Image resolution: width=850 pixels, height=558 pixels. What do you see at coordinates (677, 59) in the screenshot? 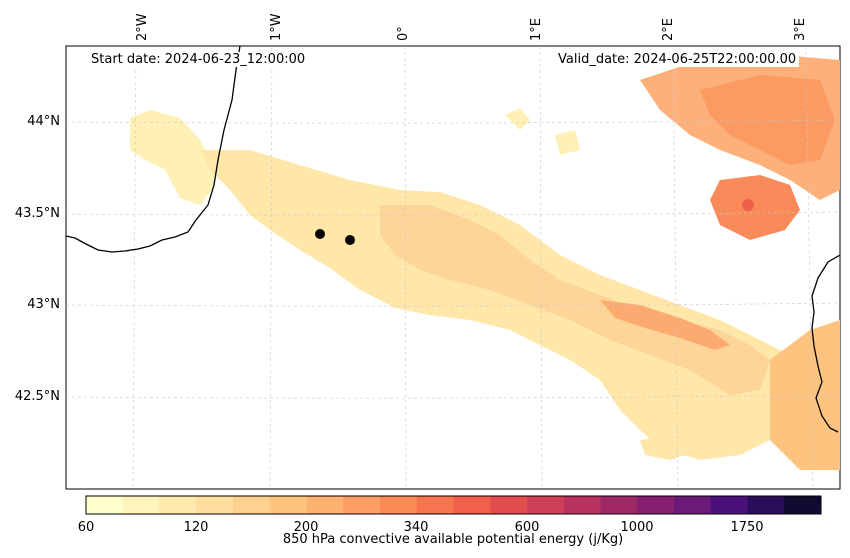
I see `valid-date-annotation: Valid_date: 2024-06-25T22:00:00.00` at bounding box center [677, 59].